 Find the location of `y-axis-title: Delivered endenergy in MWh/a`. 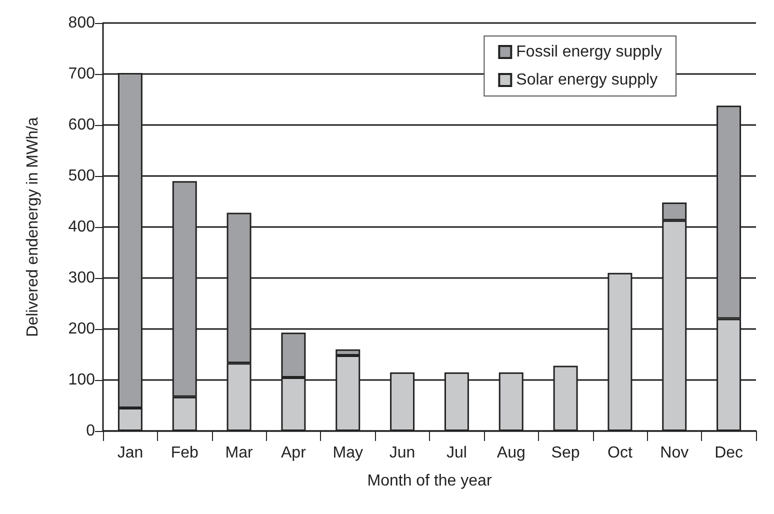

y-axis-title: Delivered endenergy in MWh/a is located at coordinates (33, 227).